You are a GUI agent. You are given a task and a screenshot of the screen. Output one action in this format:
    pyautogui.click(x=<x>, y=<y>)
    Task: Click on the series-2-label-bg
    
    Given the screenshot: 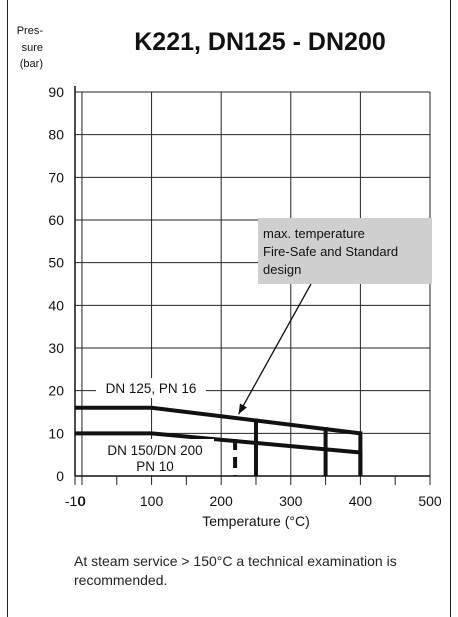 What is the action you would take?
    pyautogui.click(x=155, y=457)
    